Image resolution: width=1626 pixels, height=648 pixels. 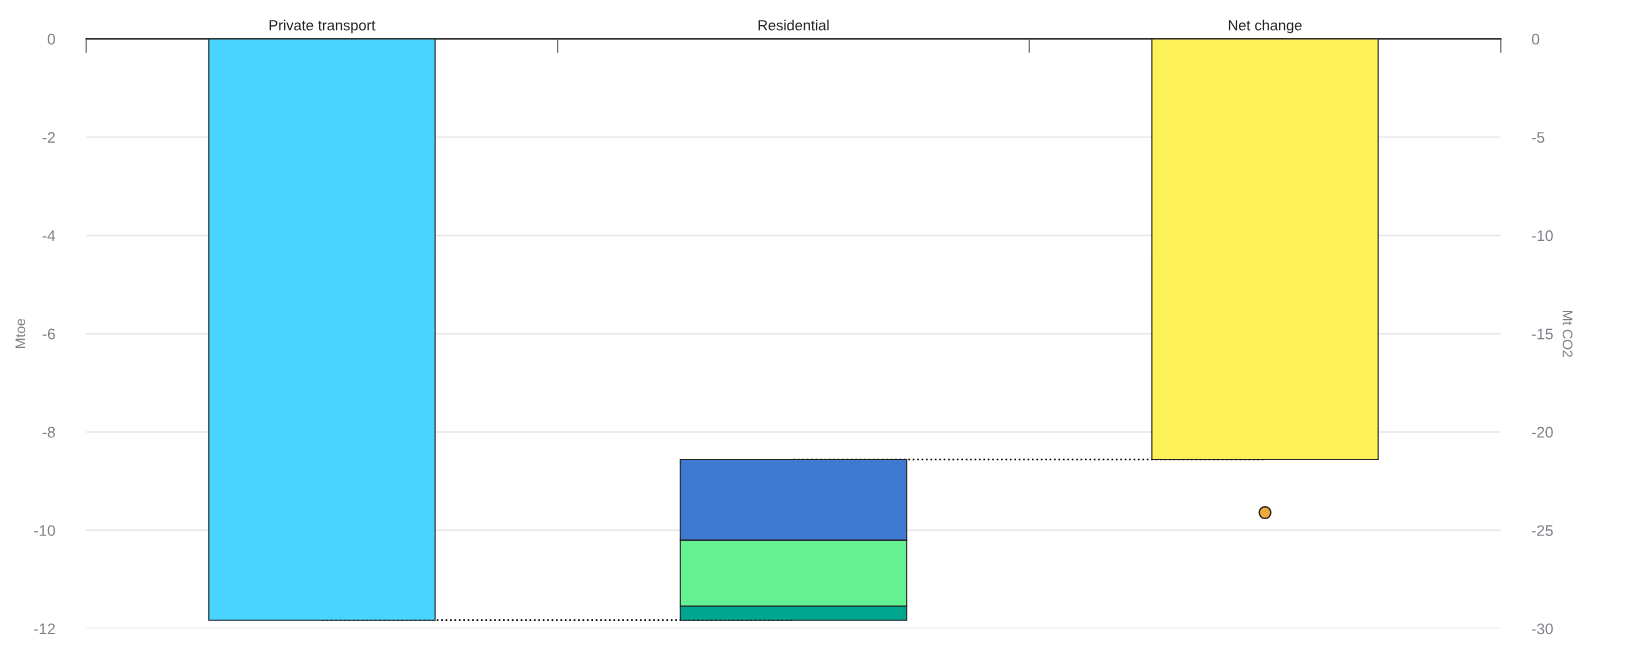 What do you see at coordinates (48, 334) in the screenshot?
I see `y-tick-label: -6` at bounding box center [48, 334].